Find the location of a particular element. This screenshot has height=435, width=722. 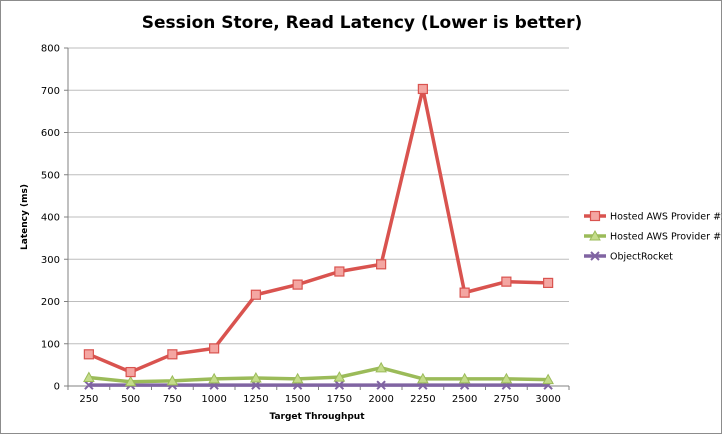

legend-item: Hosted AWS Provider #2 is located at coordinates (653, 216).